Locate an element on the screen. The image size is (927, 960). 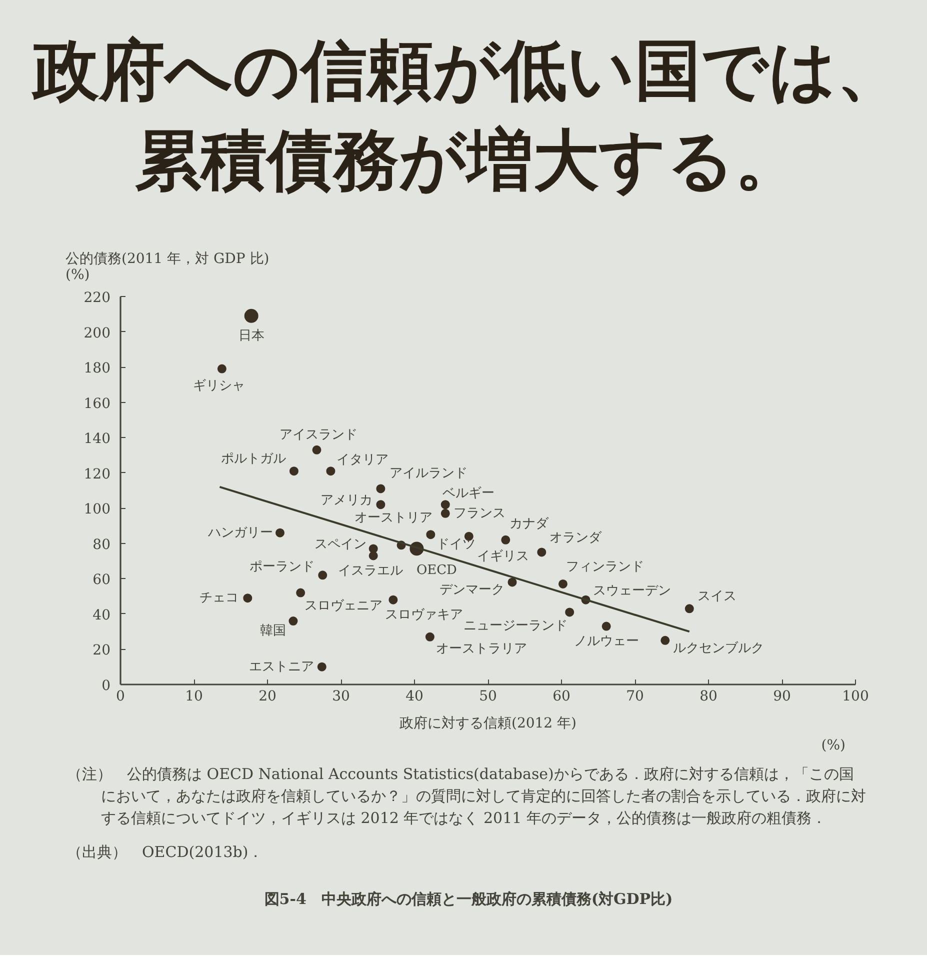
annotation: チェコ is located at coordinates (219, 598).